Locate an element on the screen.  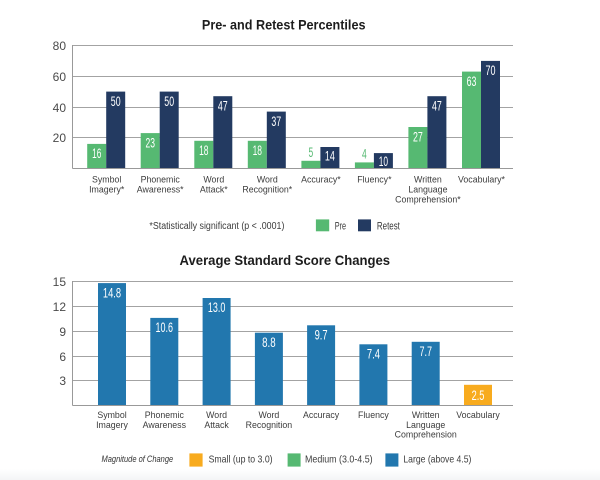
svg-text: Large (above 4.5) is located at coordinates (437, 459).